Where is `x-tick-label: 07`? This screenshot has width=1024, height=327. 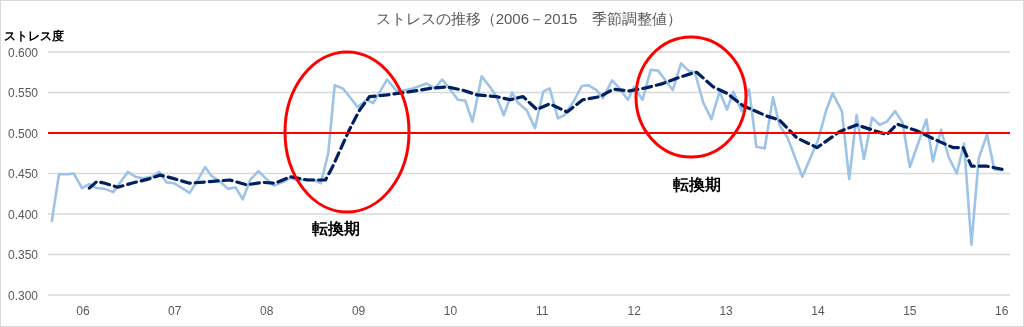 x-tick-label: 07 is located at coordinates (175, 311).